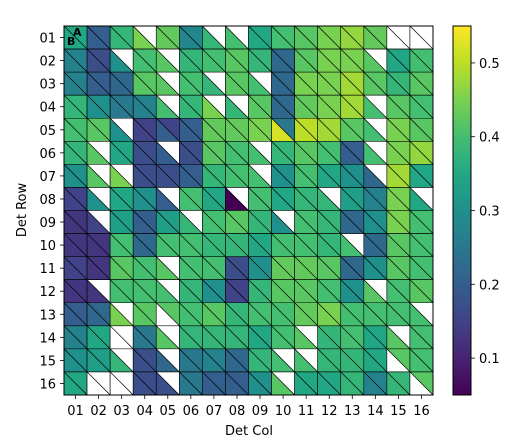  Describe the element at coordinates (237, 411) in the screenshot. I see `x-tick-label: 08` at that location.